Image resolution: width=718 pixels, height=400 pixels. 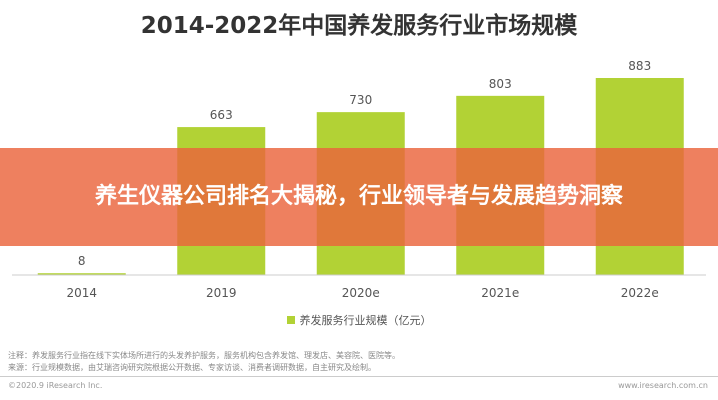 I want to click on legend: 养发服务行业规模（亿元）, so click(x=359, y=320).